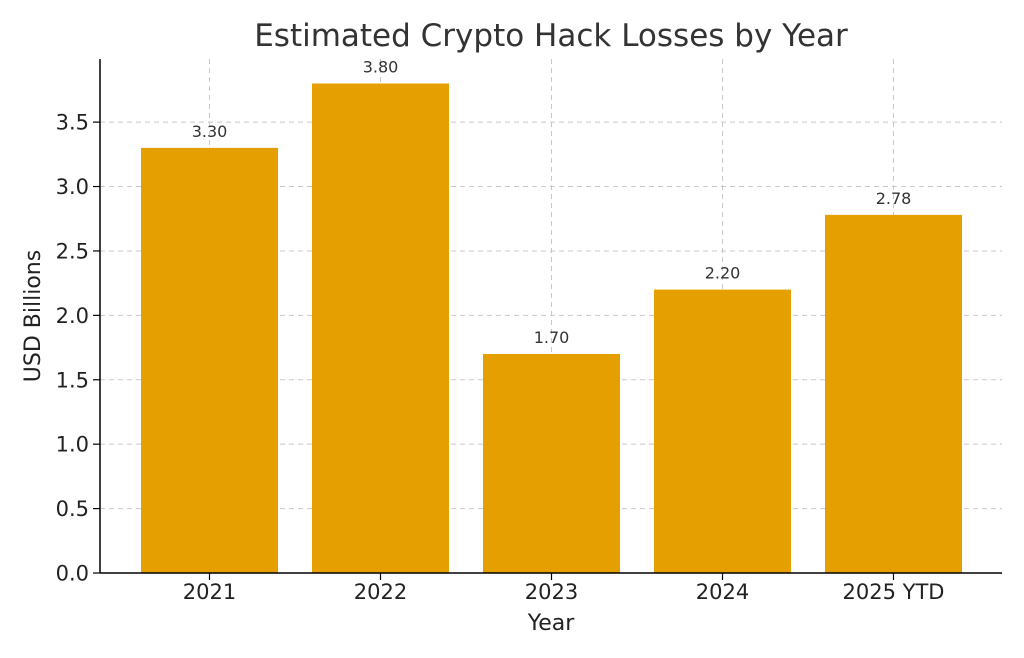 The height and width of the screenshot is (658, 1024). What do you see at coordinates (380, 592) in the screenshot?
I see `x-tick-label: 2022` at bounding box center [380, 592].